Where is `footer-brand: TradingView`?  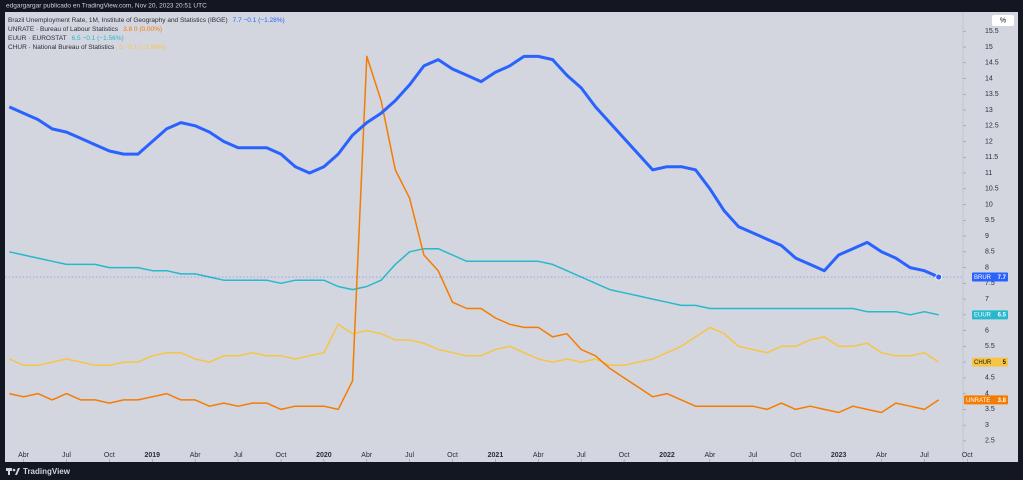 footer-brand: TradingView is located at coordinates (47, 471).